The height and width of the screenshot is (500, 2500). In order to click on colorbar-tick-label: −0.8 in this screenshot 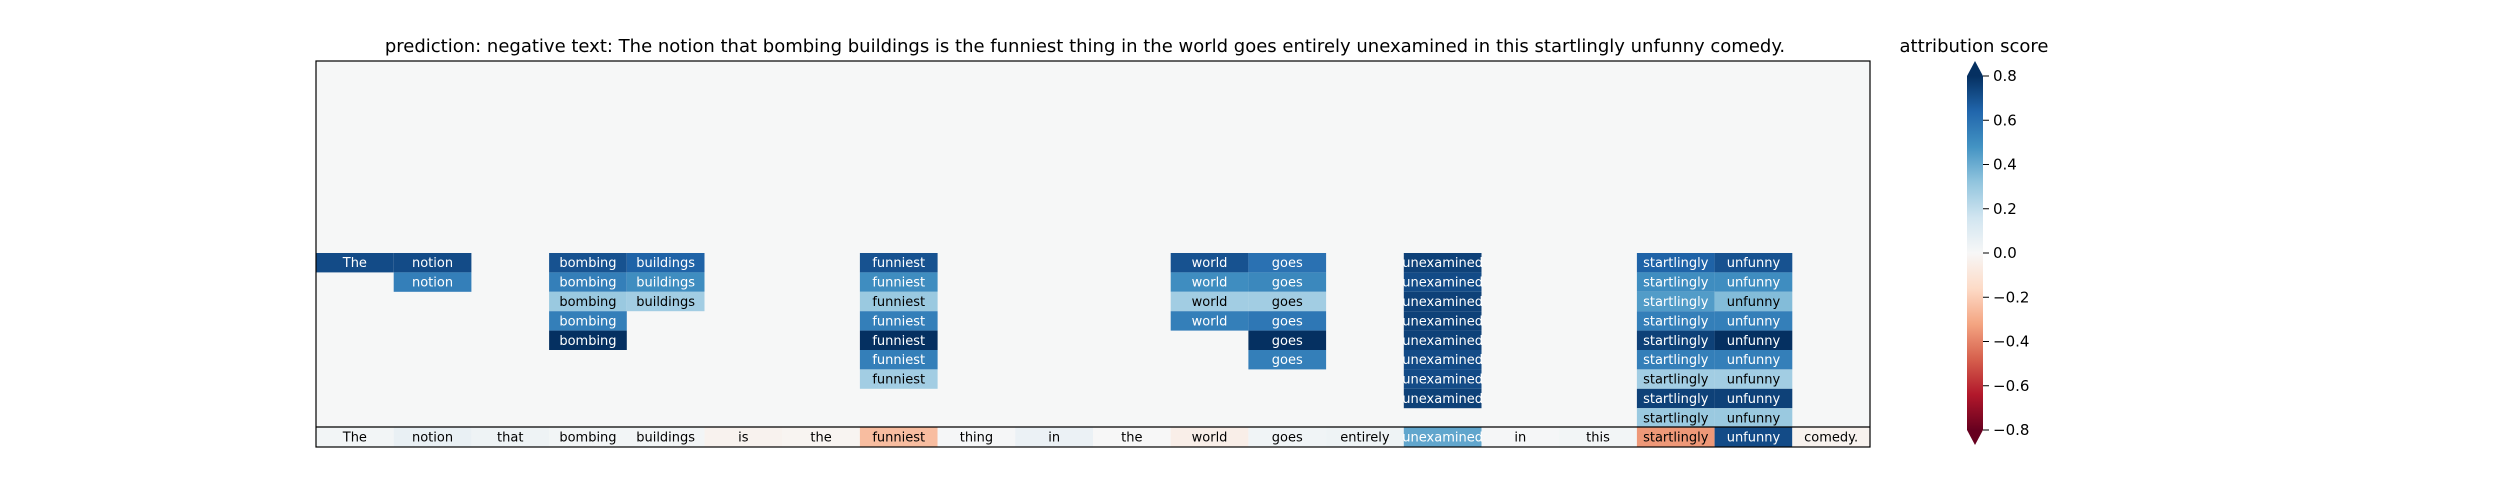, I will do `click(2011, 430)`.